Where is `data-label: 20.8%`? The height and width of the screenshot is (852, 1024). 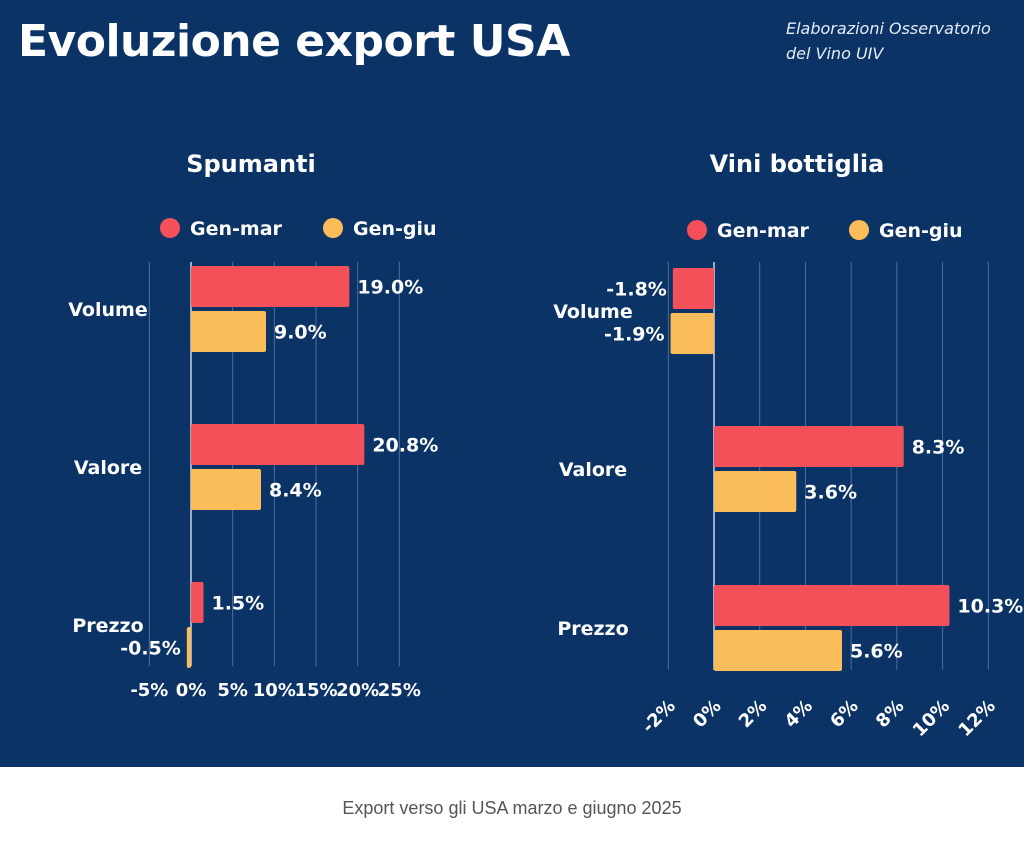
data-label: 20.8% is located at coordinates (405, 446).